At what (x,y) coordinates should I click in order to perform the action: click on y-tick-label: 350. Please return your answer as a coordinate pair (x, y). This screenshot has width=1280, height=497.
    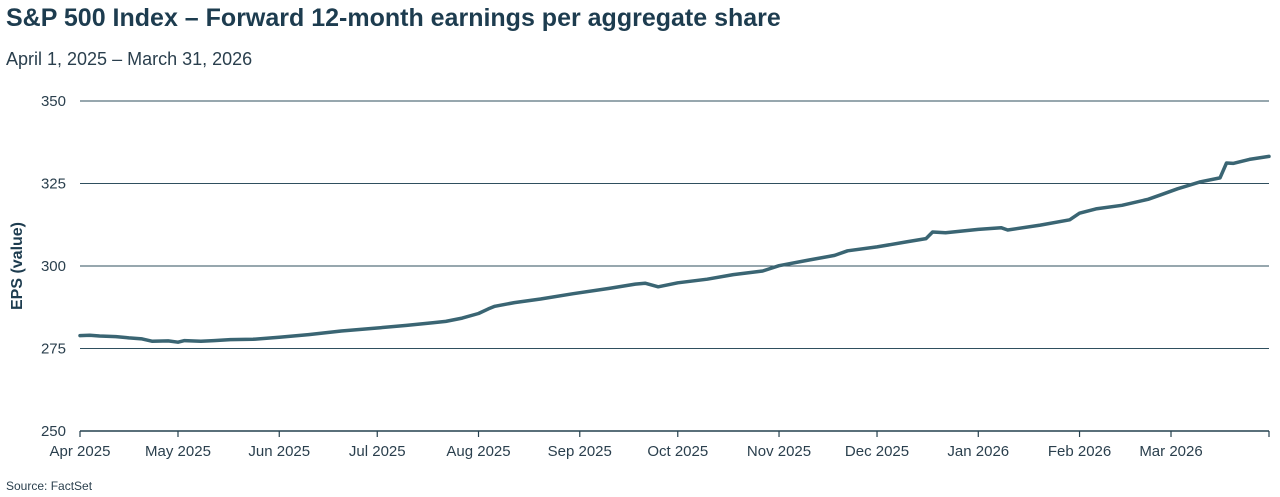
    Looking at the image, I should click on (53, 101).